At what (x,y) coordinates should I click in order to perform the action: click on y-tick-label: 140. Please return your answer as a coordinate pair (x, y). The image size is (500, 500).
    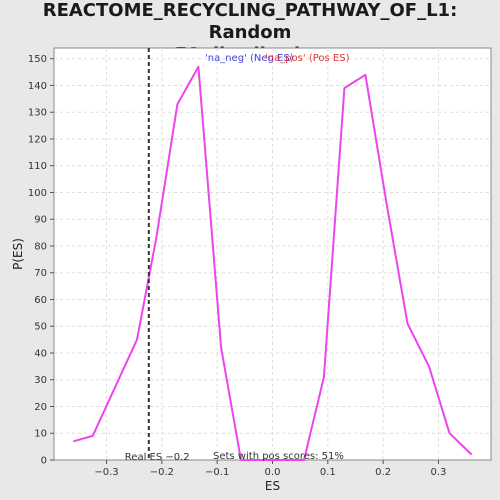
    Looking at the image, I should click on (37, 86).